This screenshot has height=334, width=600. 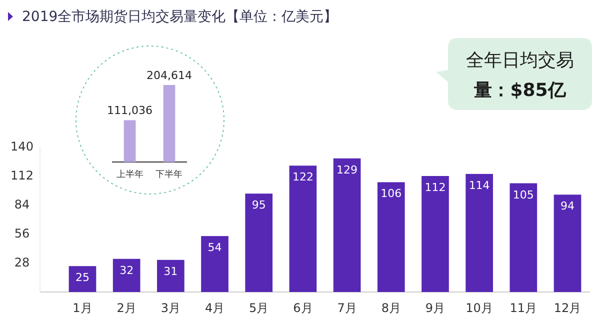 What do you see at coordinates (347, 308) in the screenshot?
I see `x-tick-label: 7月` at bounding box center [347, 308].